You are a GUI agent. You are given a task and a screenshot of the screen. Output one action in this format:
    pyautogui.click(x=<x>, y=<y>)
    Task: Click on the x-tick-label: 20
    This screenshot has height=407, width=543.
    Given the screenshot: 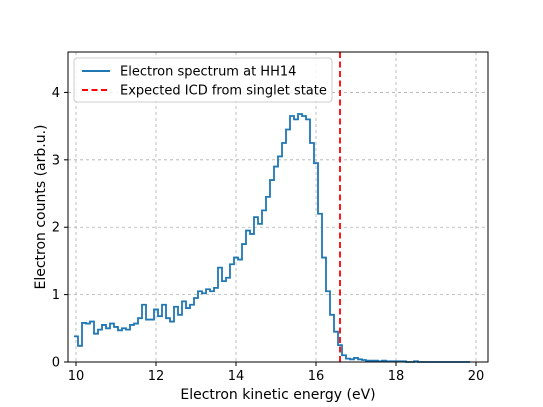 What is the action you would take?
    pyautogui.click(x=476, y=376)
    